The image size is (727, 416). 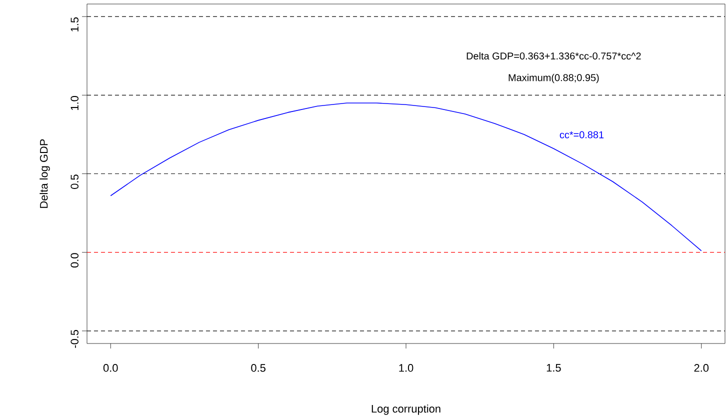 I want to click on x-tick-label: 0.0, so click(x=110, y=368).